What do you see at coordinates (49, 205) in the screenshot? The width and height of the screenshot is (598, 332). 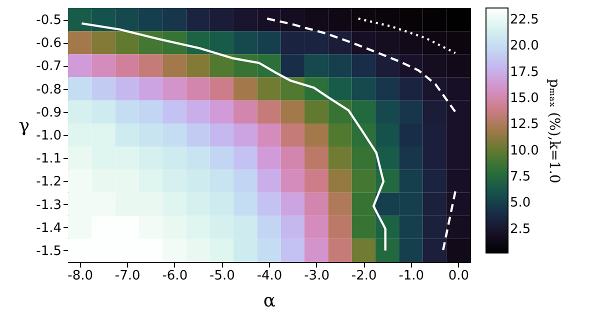 I see `y-tick-label: -1.3` at bounding box center [49, 205].